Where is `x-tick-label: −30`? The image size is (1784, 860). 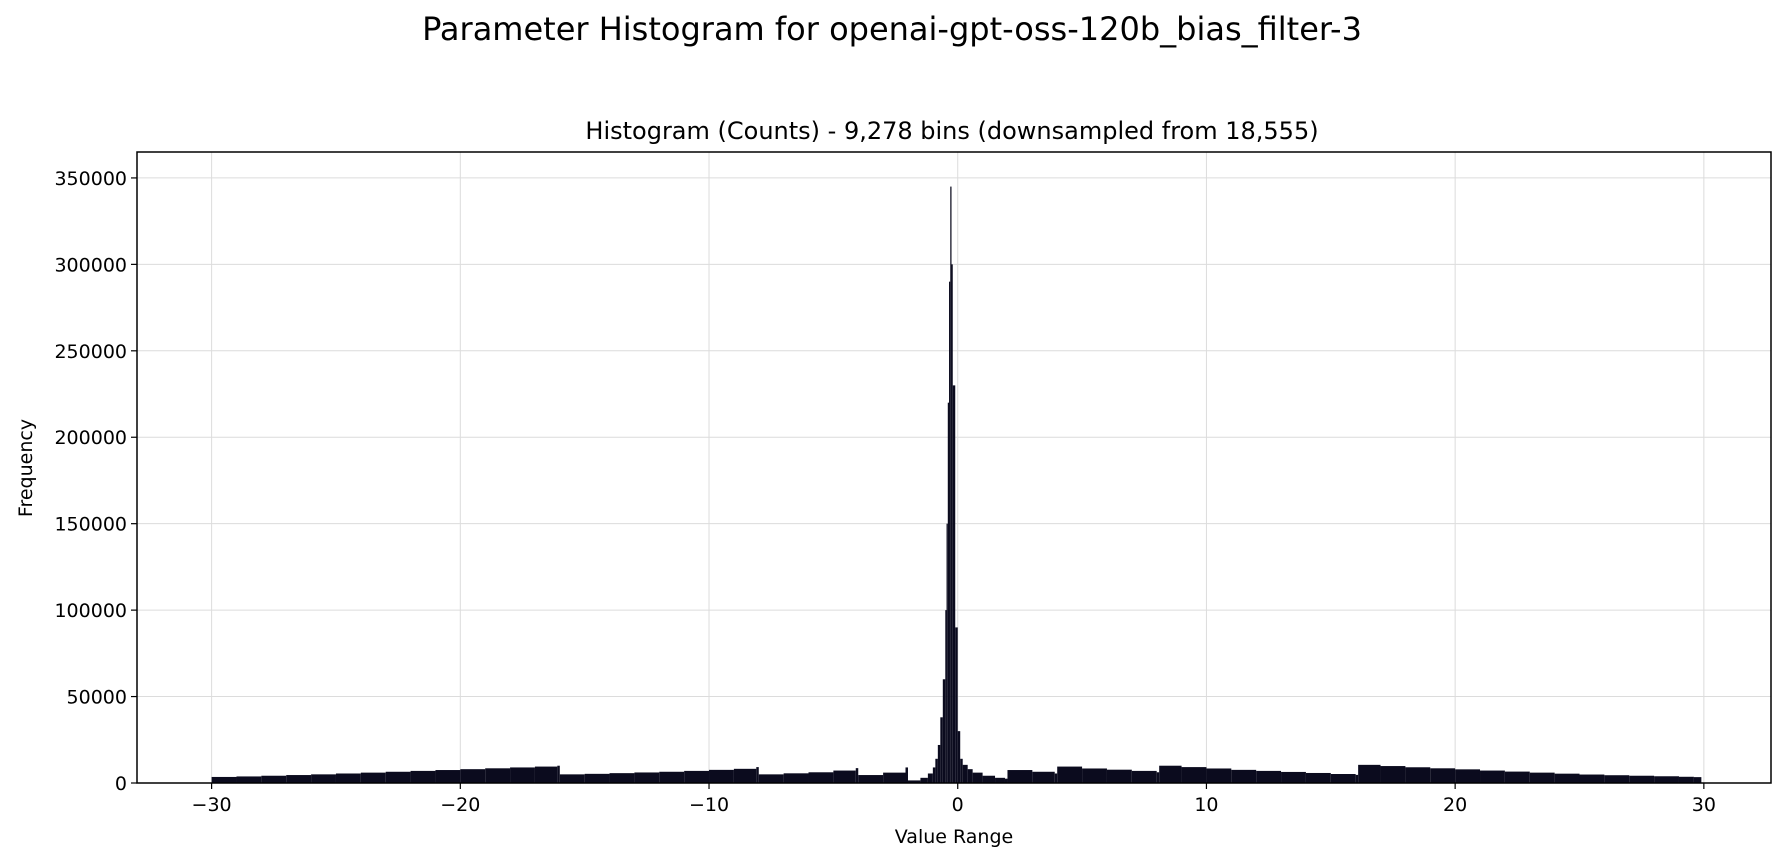 x-tick-label: −30 is located at coordinates (212, 805).